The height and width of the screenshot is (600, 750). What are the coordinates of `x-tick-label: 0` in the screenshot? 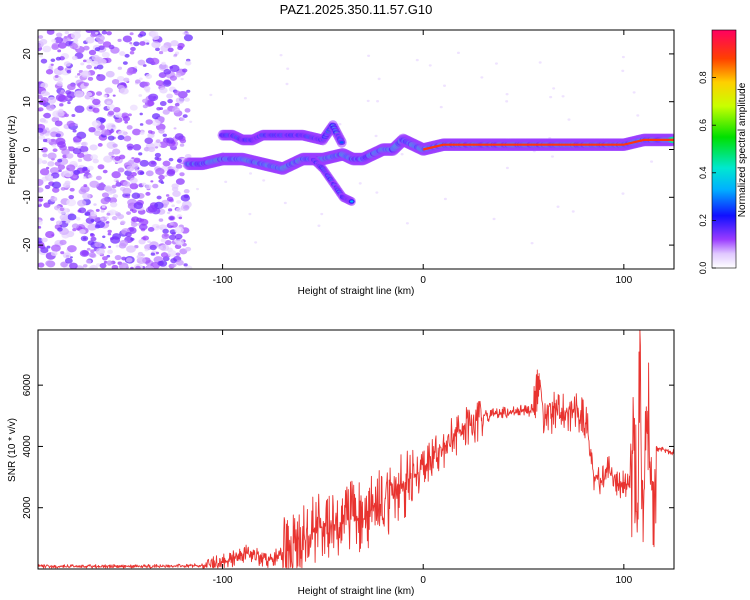 It's located at (423, 580).